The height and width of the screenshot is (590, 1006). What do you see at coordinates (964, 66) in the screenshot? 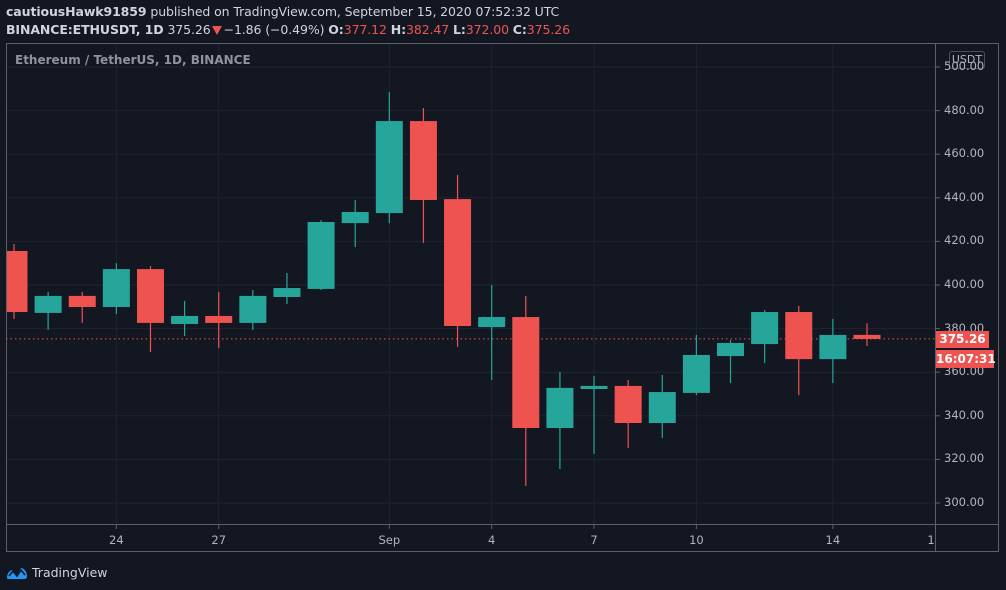
I see `price-axis-label: 500.00` at bounding box center [964, 66].